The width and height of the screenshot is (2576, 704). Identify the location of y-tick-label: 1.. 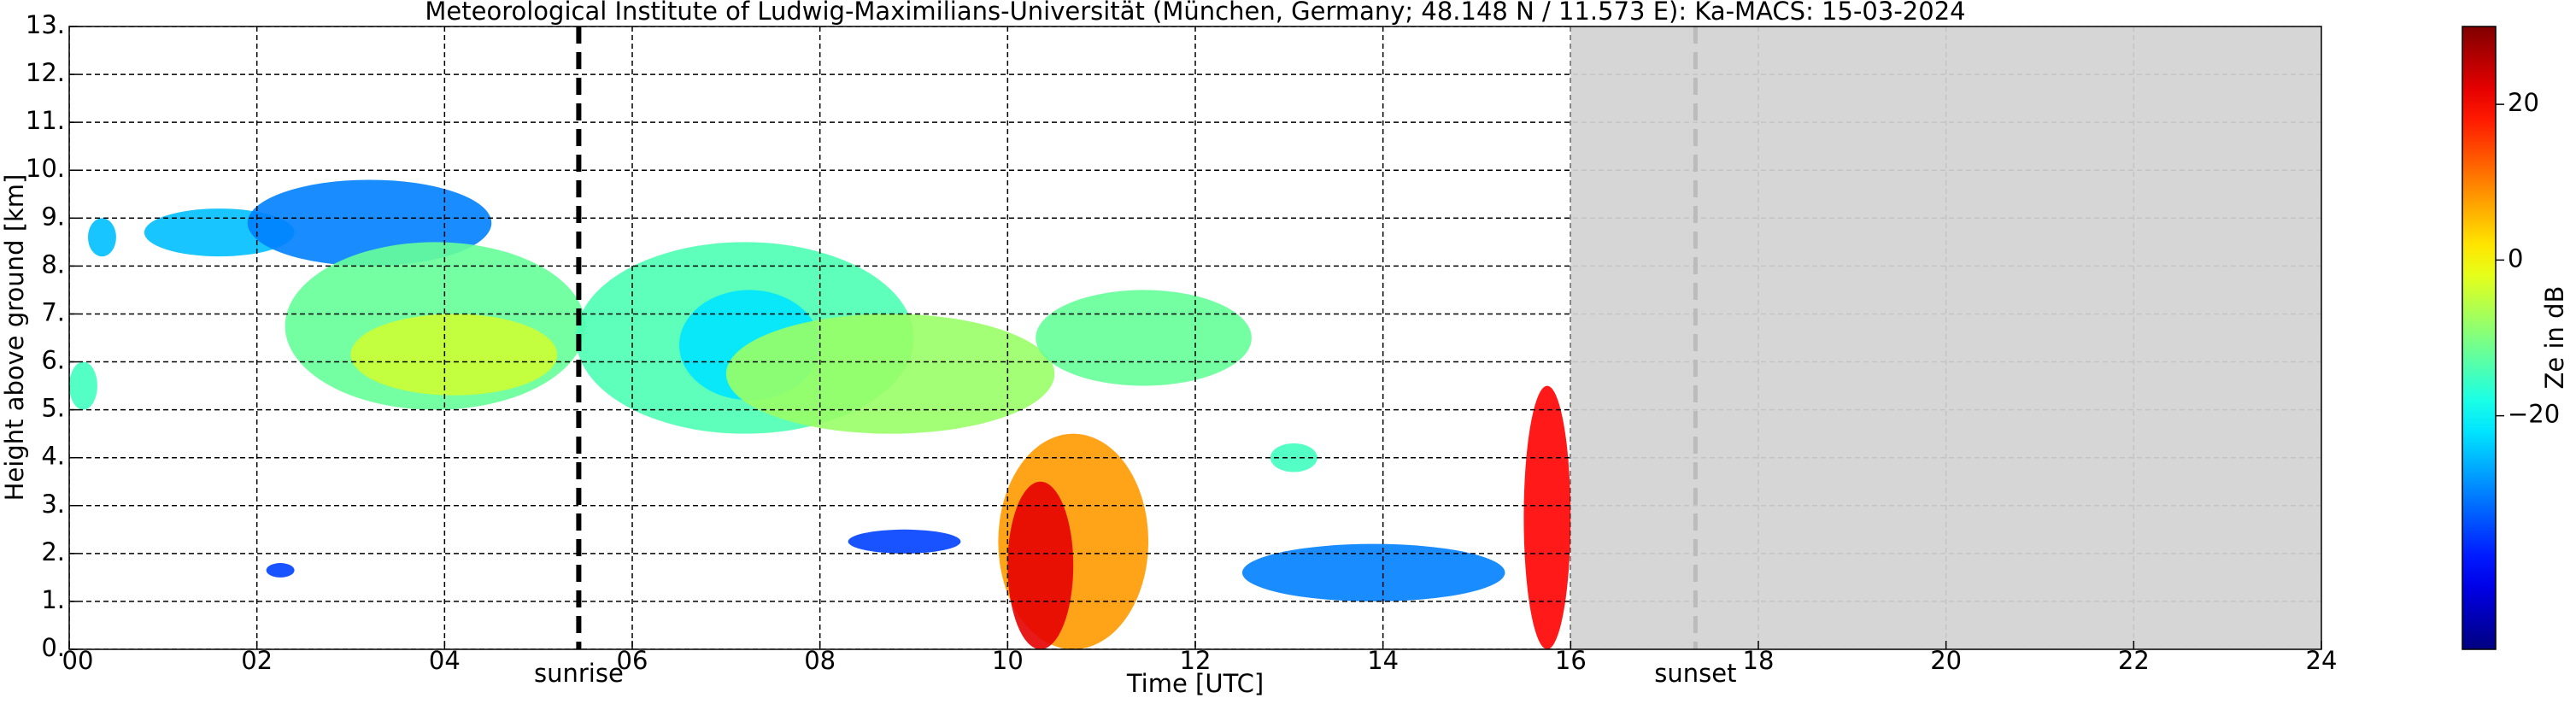
(53, 599).